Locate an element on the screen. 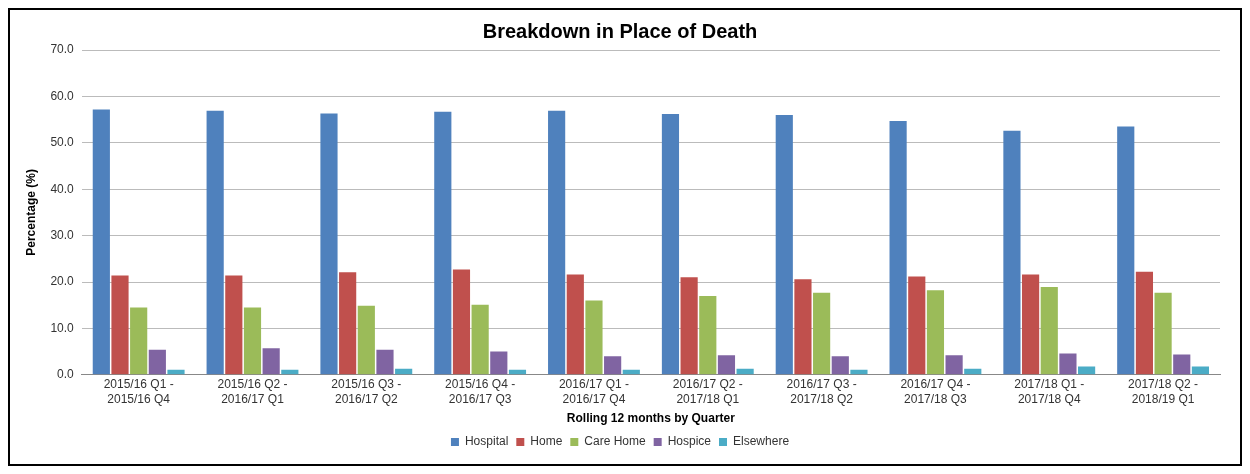 This screenshot has width=1250, height=474. y-tick-label: 20.0 is located at coordinates (62, 281).